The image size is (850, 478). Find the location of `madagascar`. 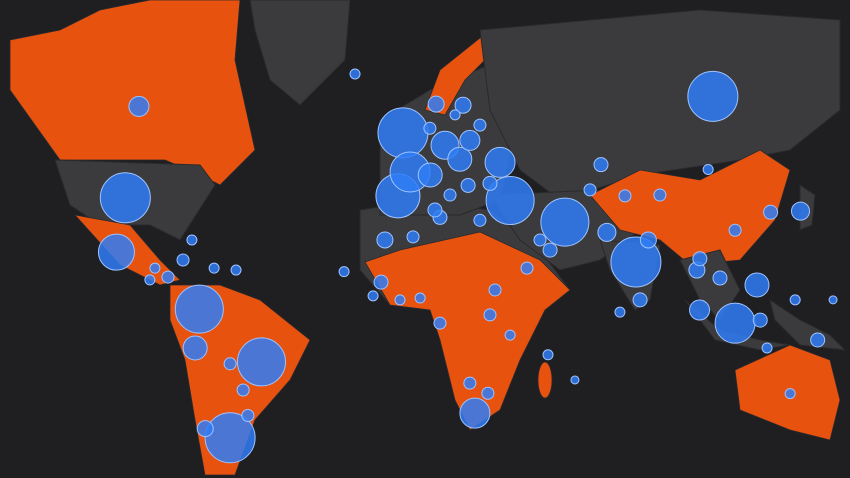

madagascar is located at coordinates (545, 380).